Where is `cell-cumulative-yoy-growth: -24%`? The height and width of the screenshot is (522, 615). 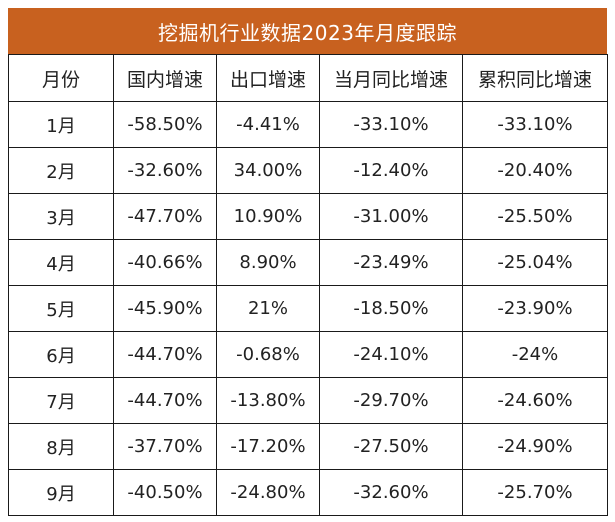
cell-cumulative-yoy-growth: -24% is located at coordinates (535, 354).